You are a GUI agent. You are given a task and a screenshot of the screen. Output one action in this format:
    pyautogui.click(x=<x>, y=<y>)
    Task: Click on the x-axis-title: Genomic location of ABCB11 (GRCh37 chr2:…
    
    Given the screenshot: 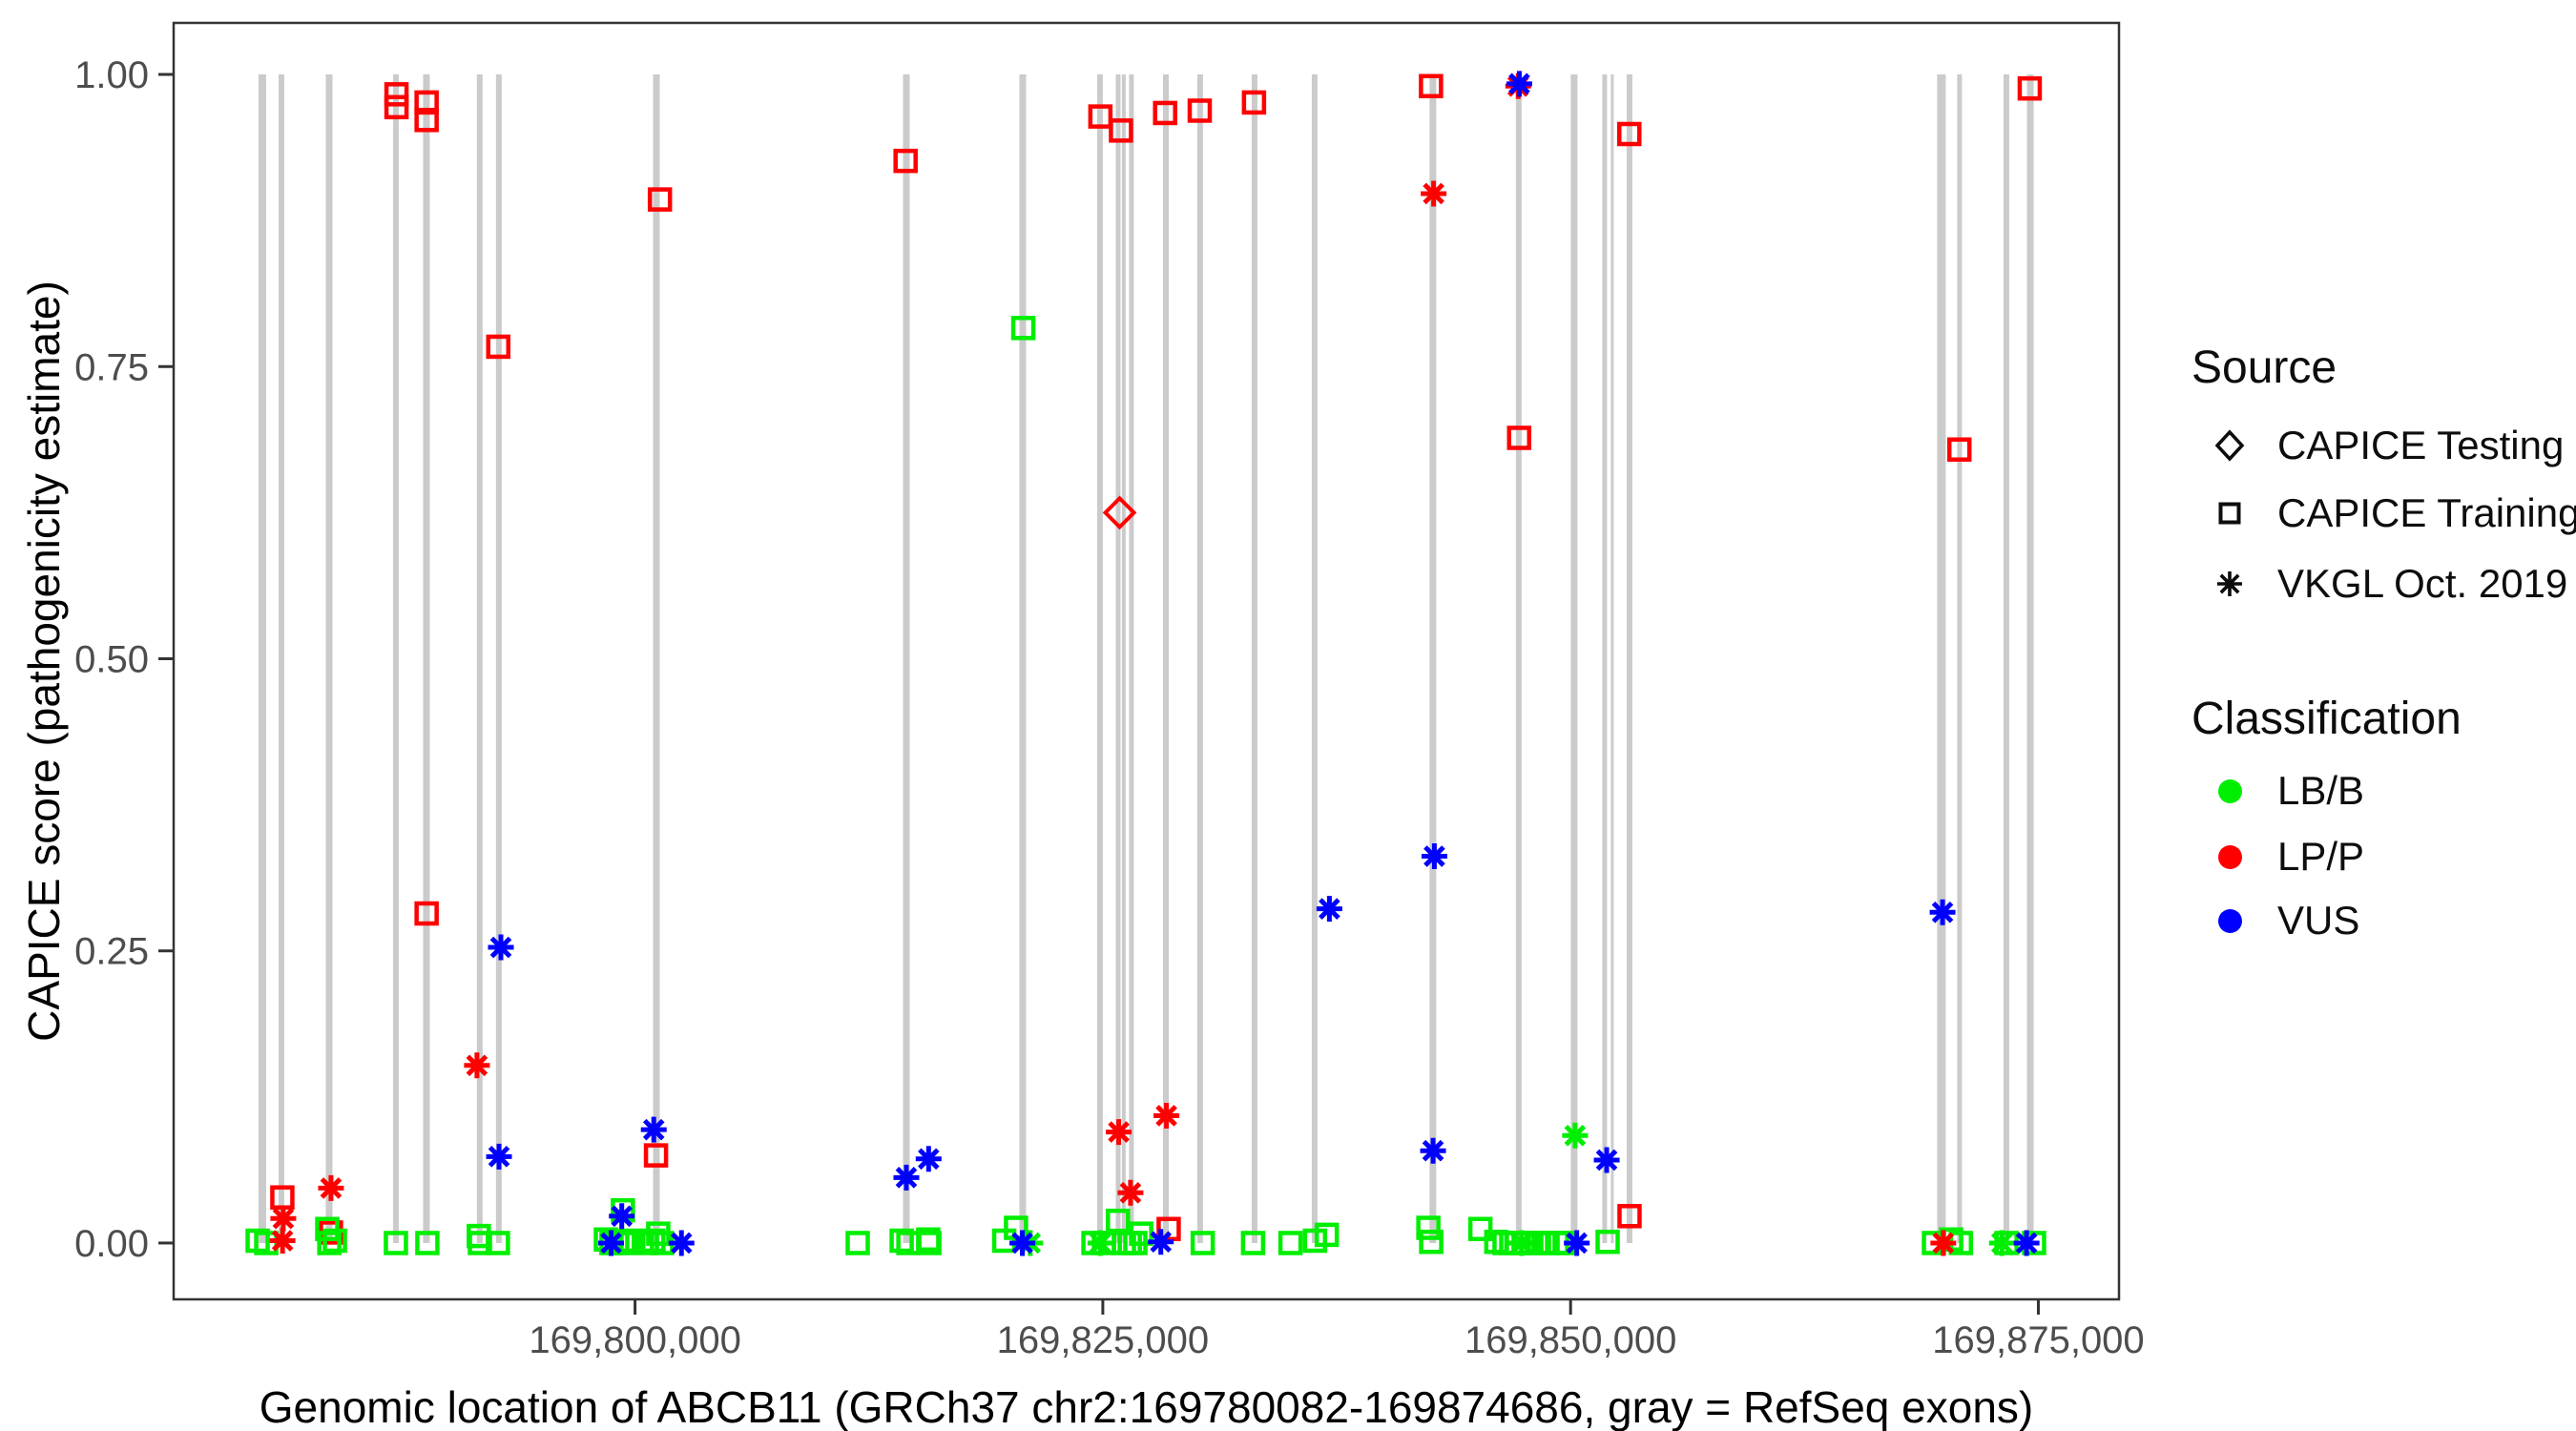 What is the action you would take?
    pyautogui.click(x=1146, y=1406)
    